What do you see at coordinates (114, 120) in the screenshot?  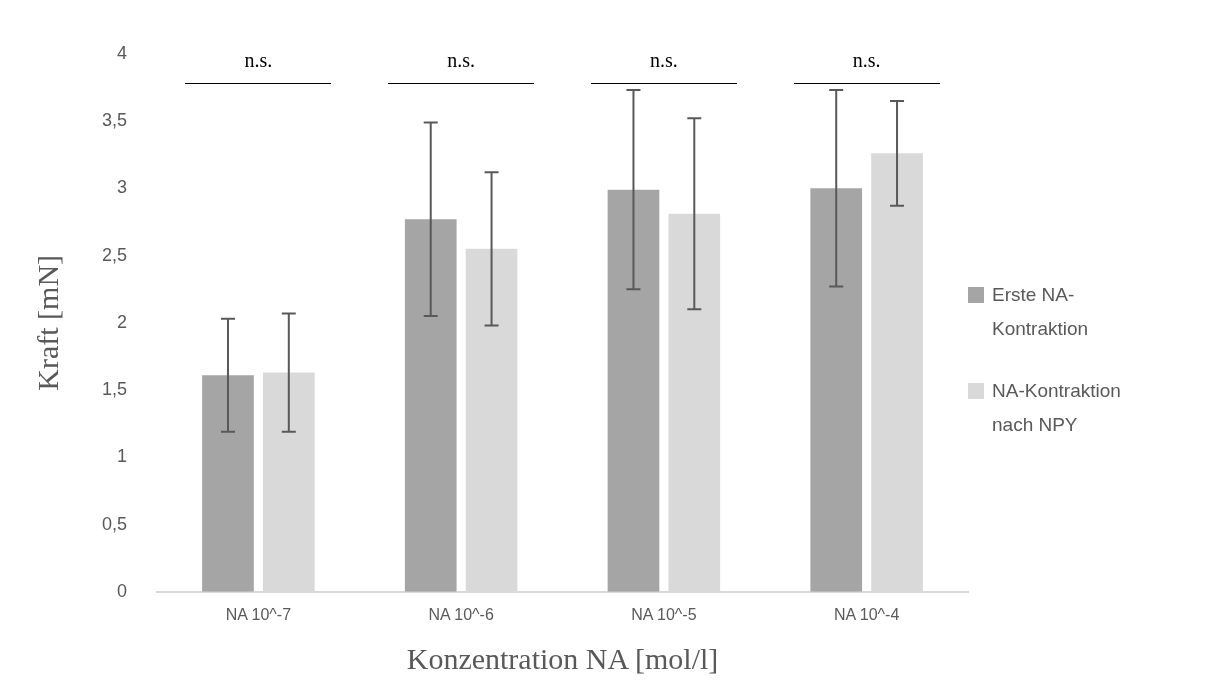 I see `y-tick-label: 3,5` at bounding box center [114, 120].